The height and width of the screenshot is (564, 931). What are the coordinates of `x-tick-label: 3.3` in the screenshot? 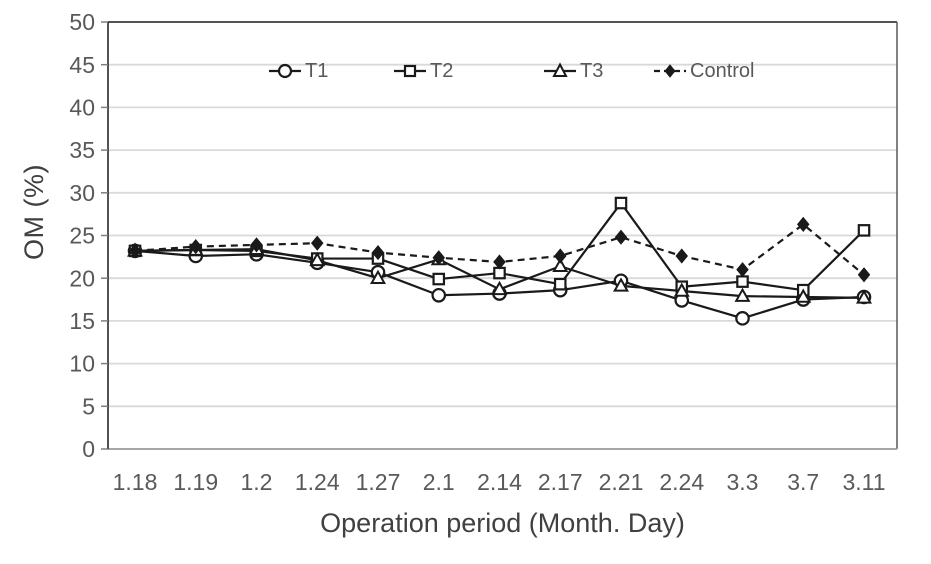 It's located at (743, 482).